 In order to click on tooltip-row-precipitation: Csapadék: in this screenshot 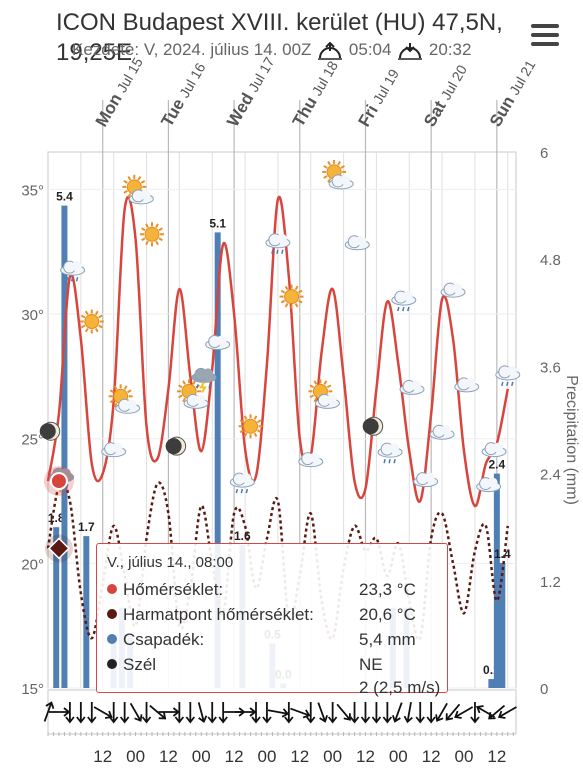, I will do `click(155, 640)`.